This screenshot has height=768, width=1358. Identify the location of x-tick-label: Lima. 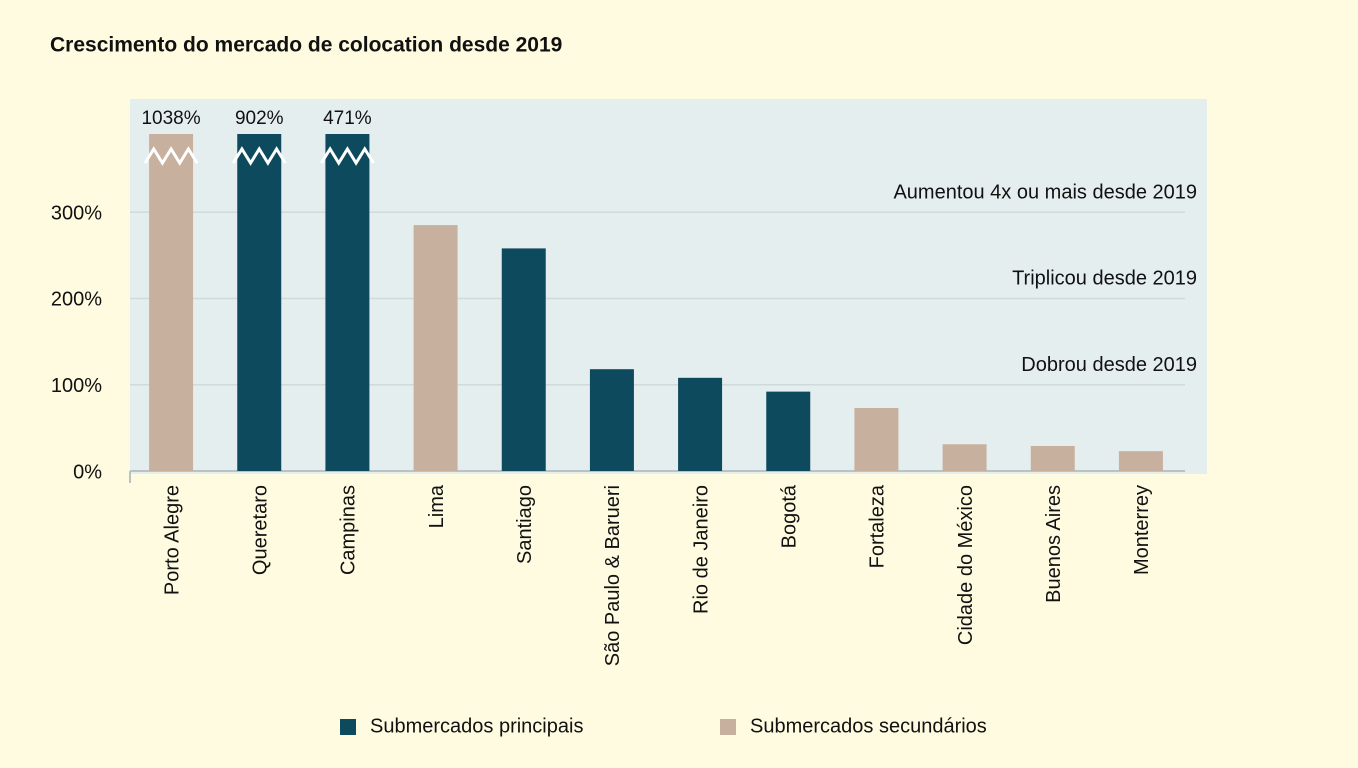
(437, 506).